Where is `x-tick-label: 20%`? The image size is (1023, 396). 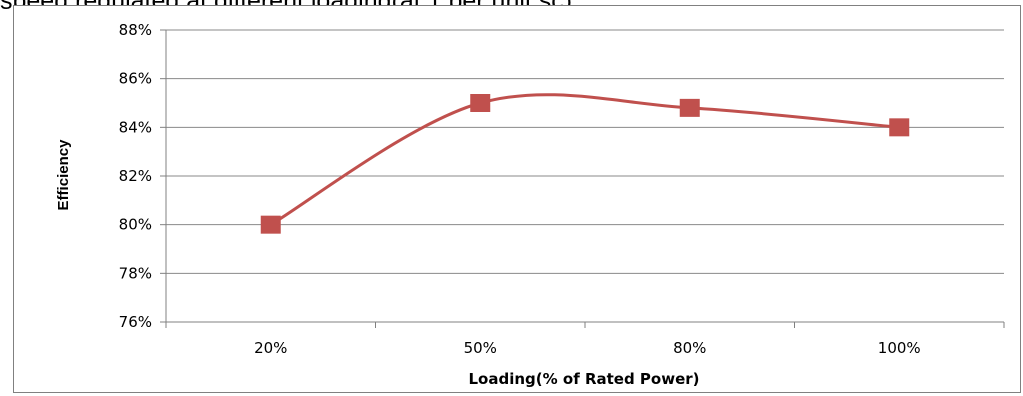 x-tick-label: 20% is located at coordinates (270, 348).